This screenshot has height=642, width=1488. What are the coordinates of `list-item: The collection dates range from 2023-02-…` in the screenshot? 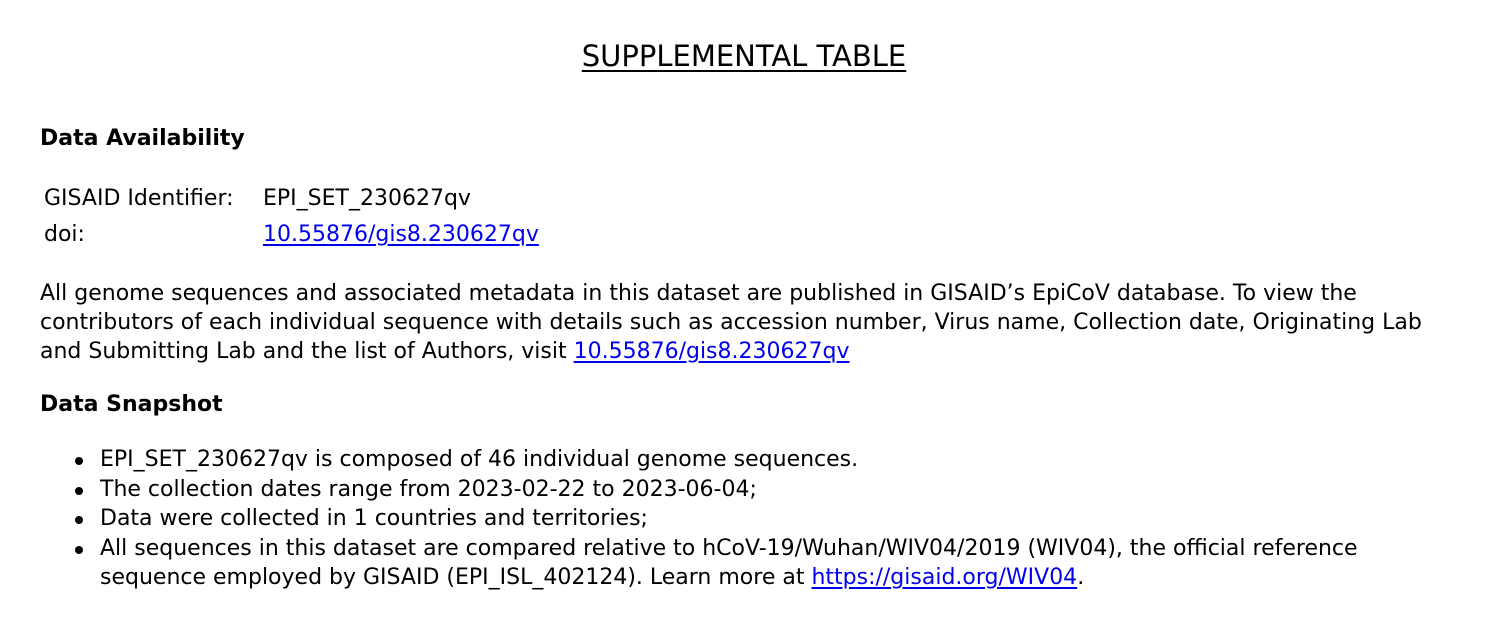 It's located at (767, 490).